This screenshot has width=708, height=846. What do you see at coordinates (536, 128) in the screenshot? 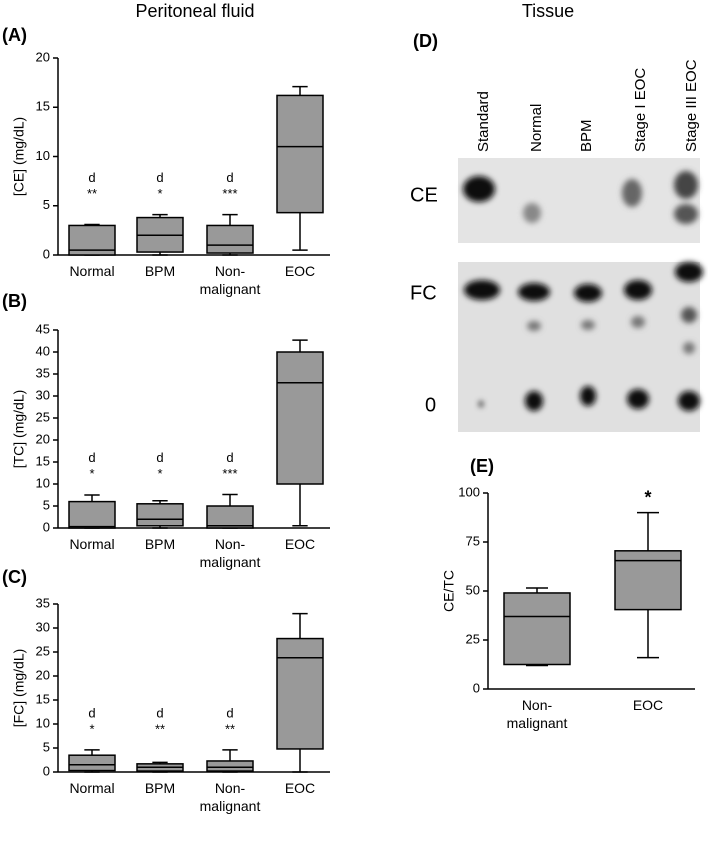
I see `lane-label: Normal` at bounding box center [536, 128].